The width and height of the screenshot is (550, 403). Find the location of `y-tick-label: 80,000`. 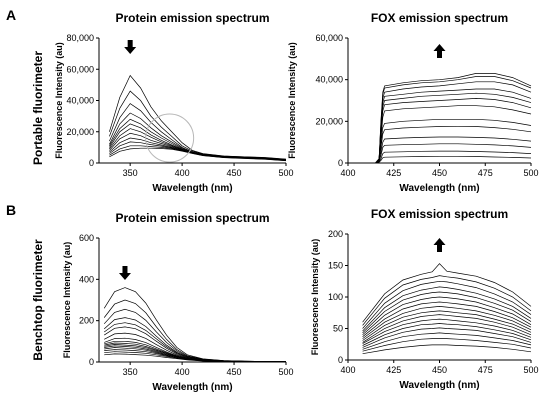

y-tick-label: 80,000 is located at coordinates (80, 38).